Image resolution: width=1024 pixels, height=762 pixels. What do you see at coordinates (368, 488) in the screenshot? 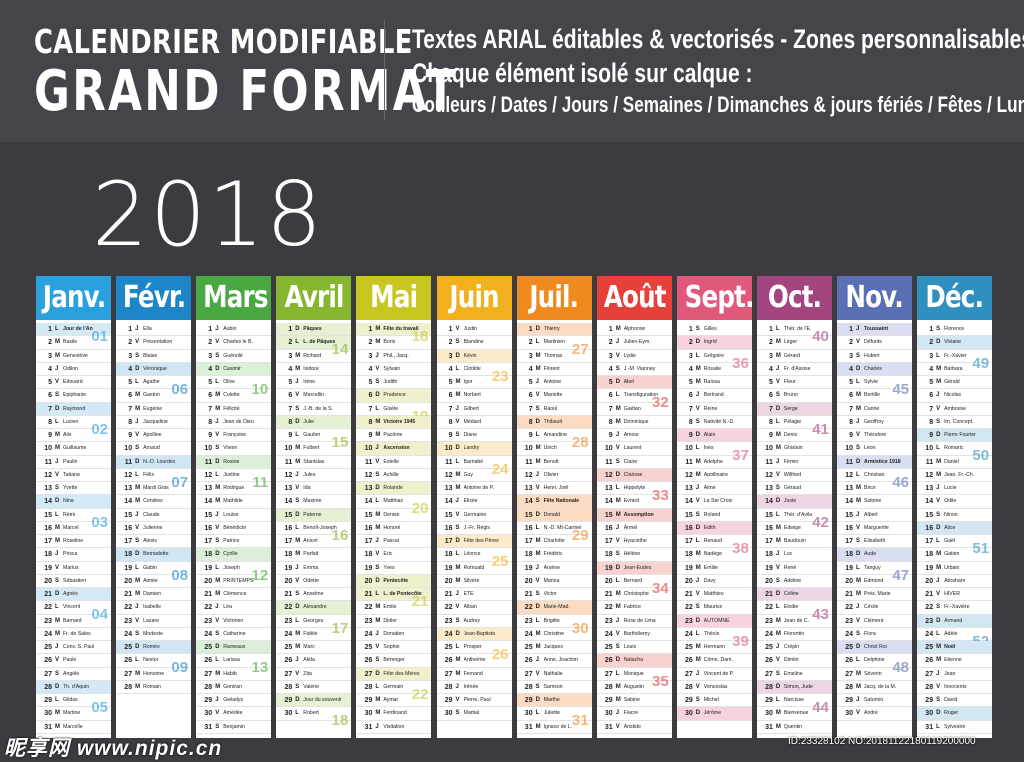
I see `day-number: 13` at bounding box center [368, 488].